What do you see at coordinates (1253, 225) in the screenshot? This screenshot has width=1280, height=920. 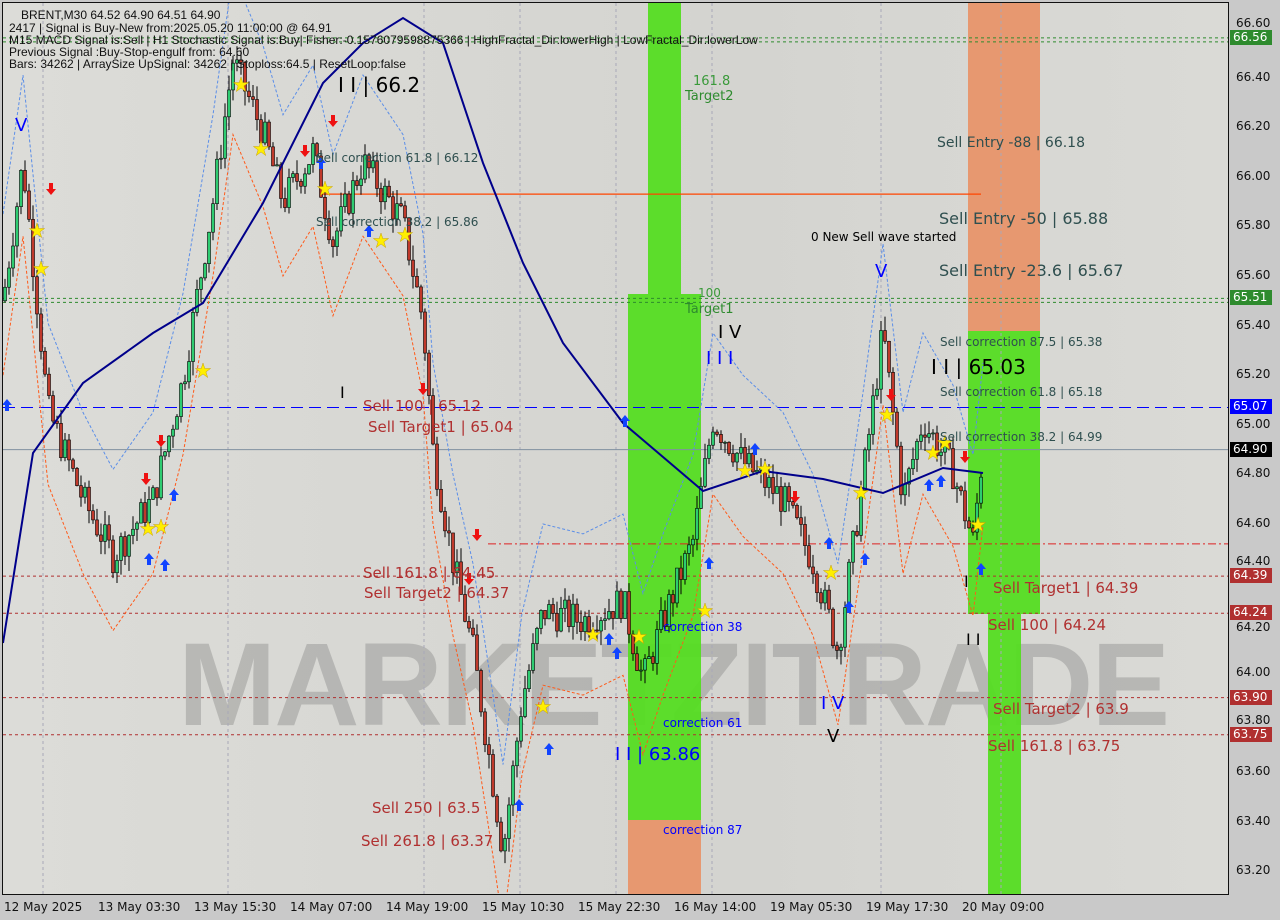 I see `y-tick-label: 65.80` at bounding box center [1253, 225].